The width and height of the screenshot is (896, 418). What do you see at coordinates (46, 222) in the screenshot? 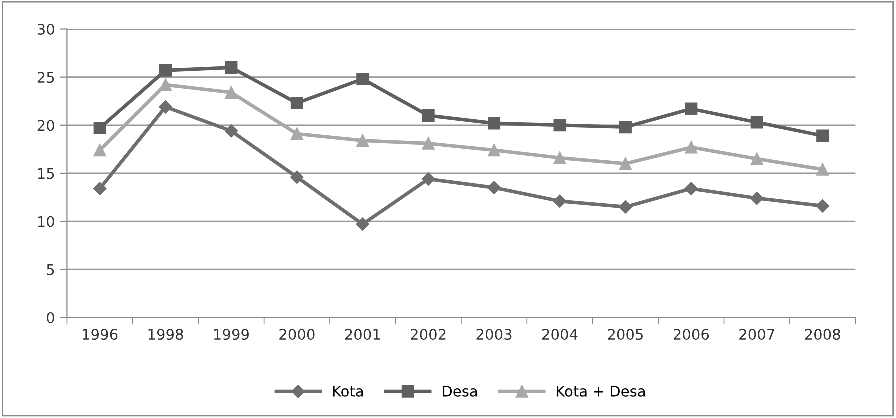
I see `y-tick-label: 10` at bounding box center [46, 222].